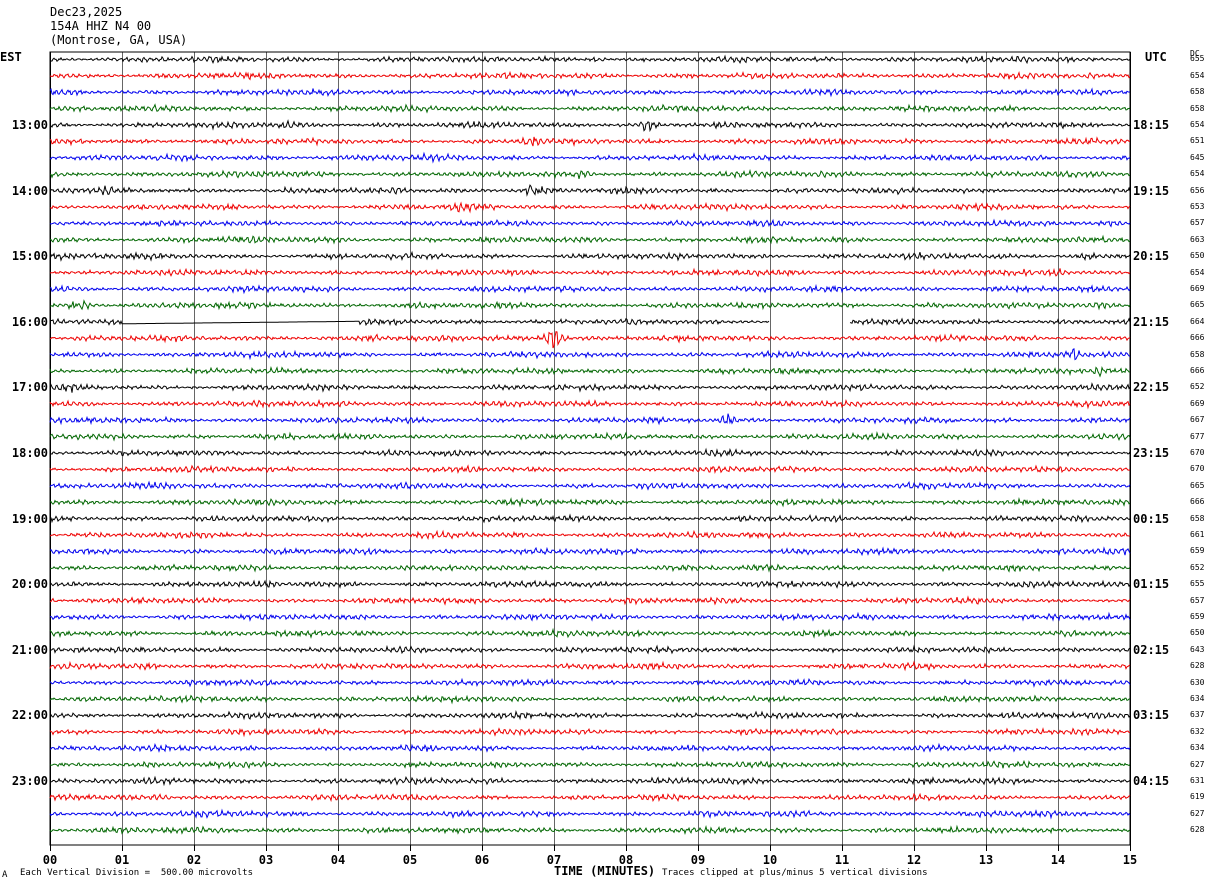 This screenshot has height=886, width=1210. Describe the element at coordinates (410, 860) in the screenshot. I see `x-tick-label: 05` at that location.